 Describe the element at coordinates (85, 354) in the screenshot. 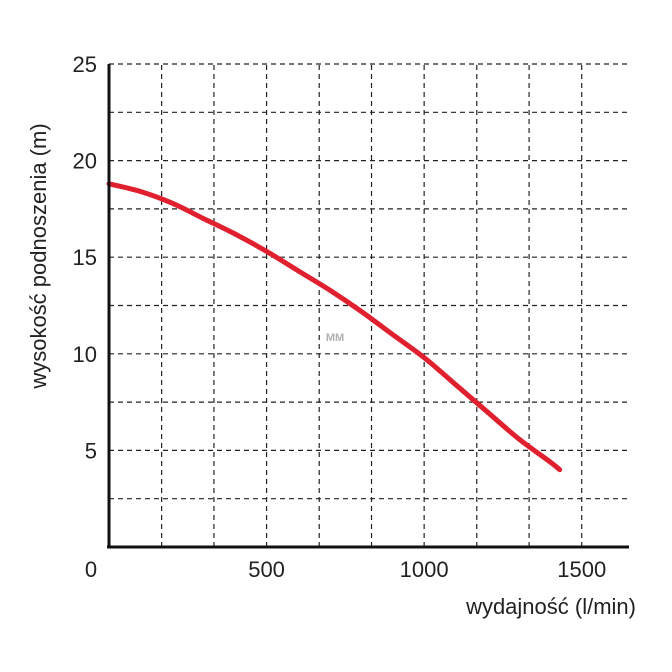

I see `y-tick-label: 10` at that location.